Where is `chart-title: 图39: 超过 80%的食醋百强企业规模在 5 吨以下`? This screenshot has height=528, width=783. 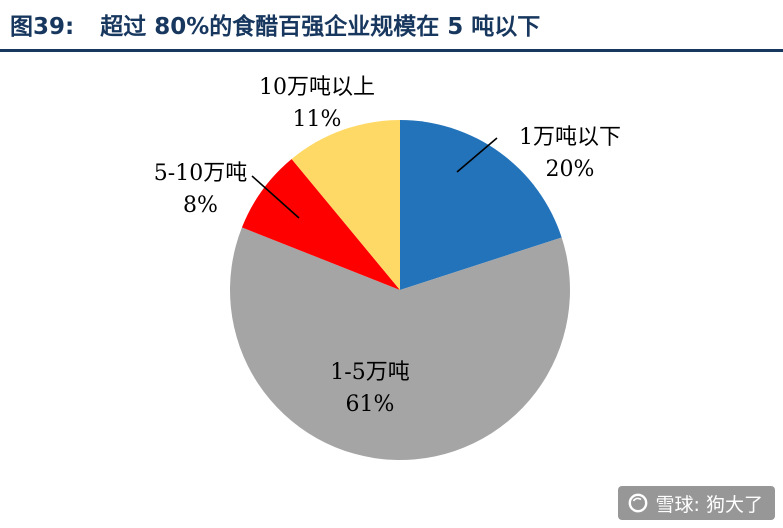 chart-title: 图39: 超过 80%的食醋百强企业规模在 5 吨以下 is located at coordinates (391, 26).